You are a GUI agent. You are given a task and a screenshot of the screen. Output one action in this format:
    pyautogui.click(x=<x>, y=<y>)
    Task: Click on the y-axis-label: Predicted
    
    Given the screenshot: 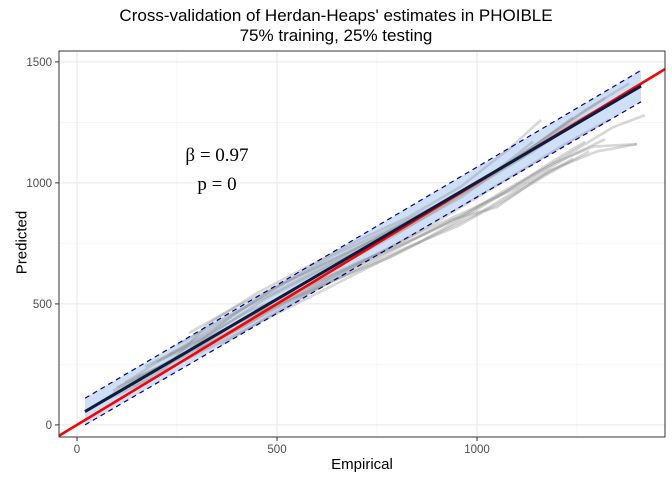 What is the action you would take?
    pyautogui.click(x=22, y=242)
    